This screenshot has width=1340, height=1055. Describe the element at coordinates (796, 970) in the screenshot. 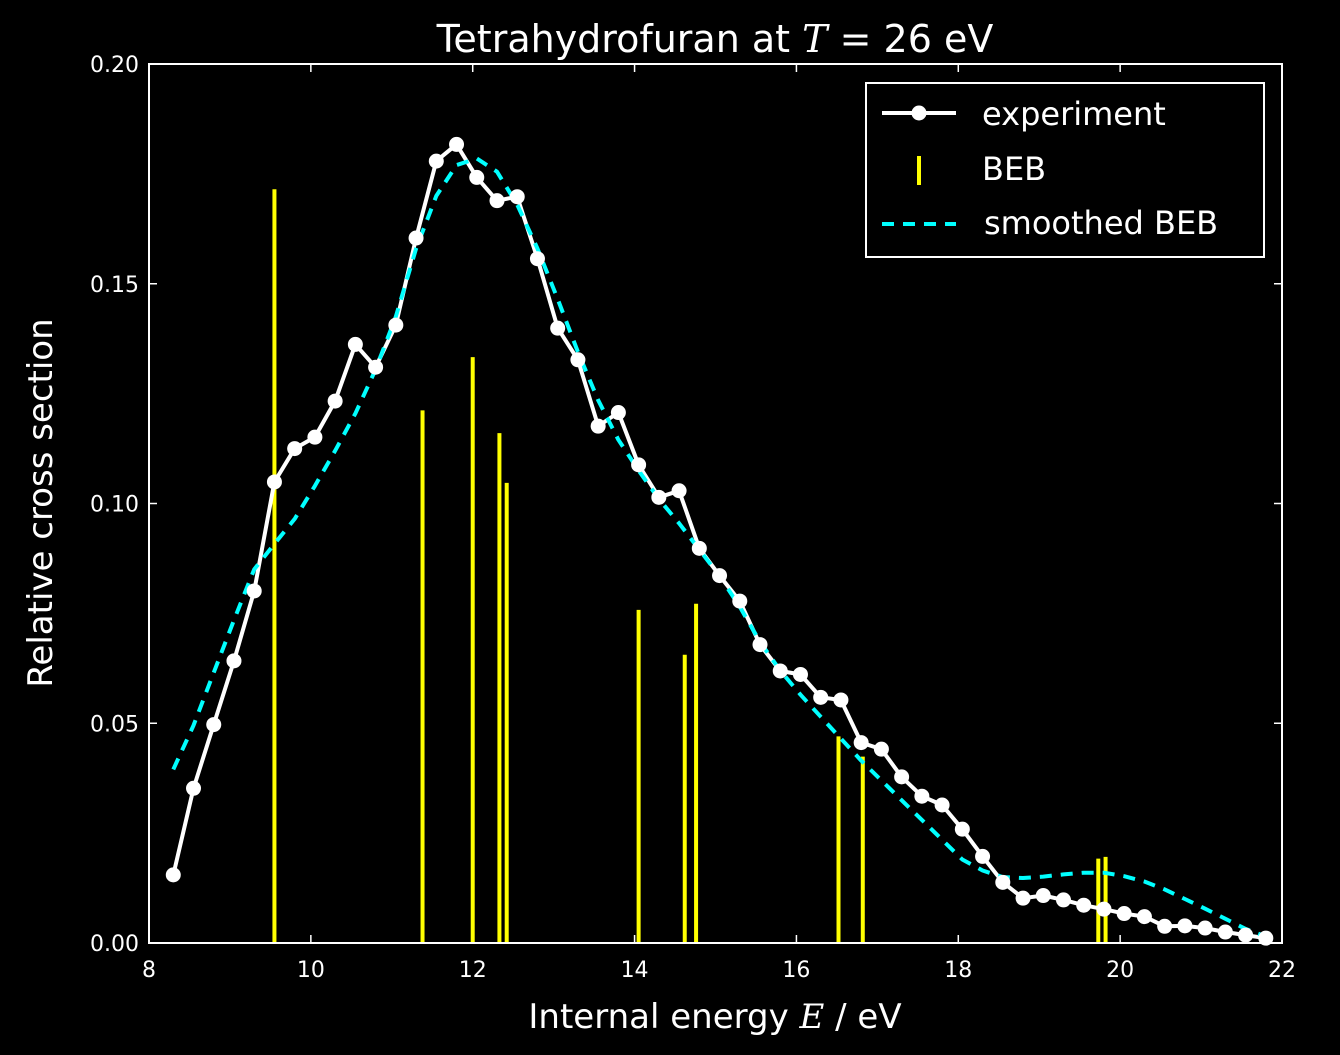

I see `x-tick-label: 16` at that location.